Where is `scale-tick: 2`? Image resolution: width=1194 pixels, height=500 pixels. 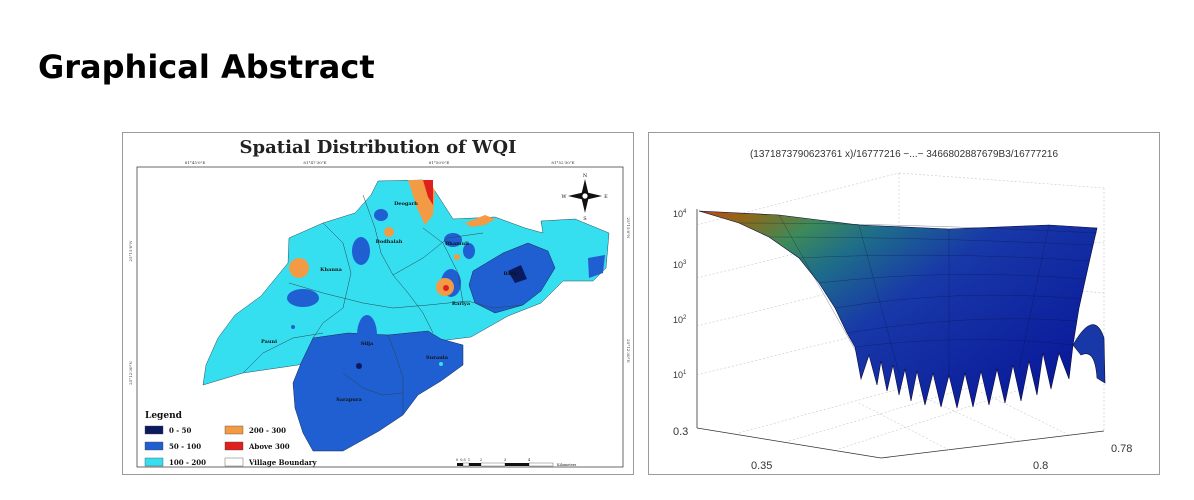 scale-tick: 2 is located at coordinates (481, 460).